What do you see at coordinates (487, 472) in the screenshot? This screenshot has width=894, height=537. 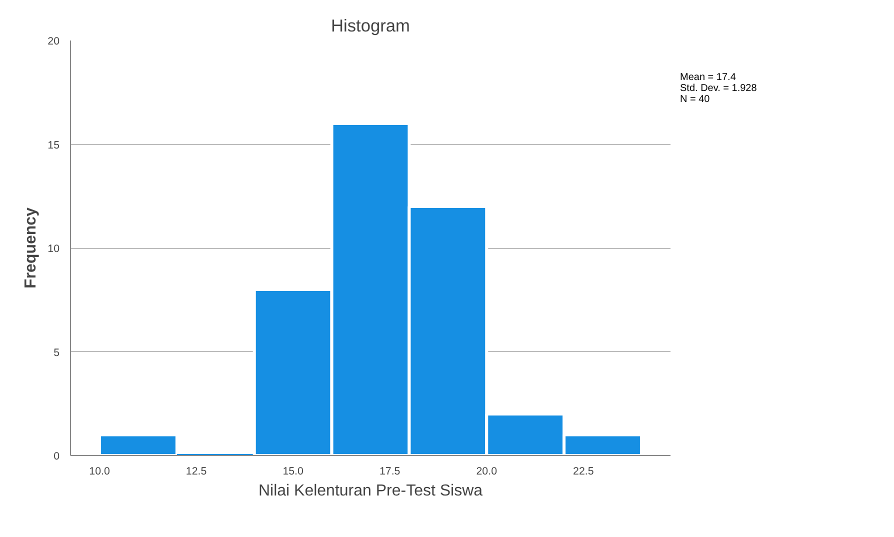 I see `x-tick-label: 20.0` at bounding box center [487, 472].